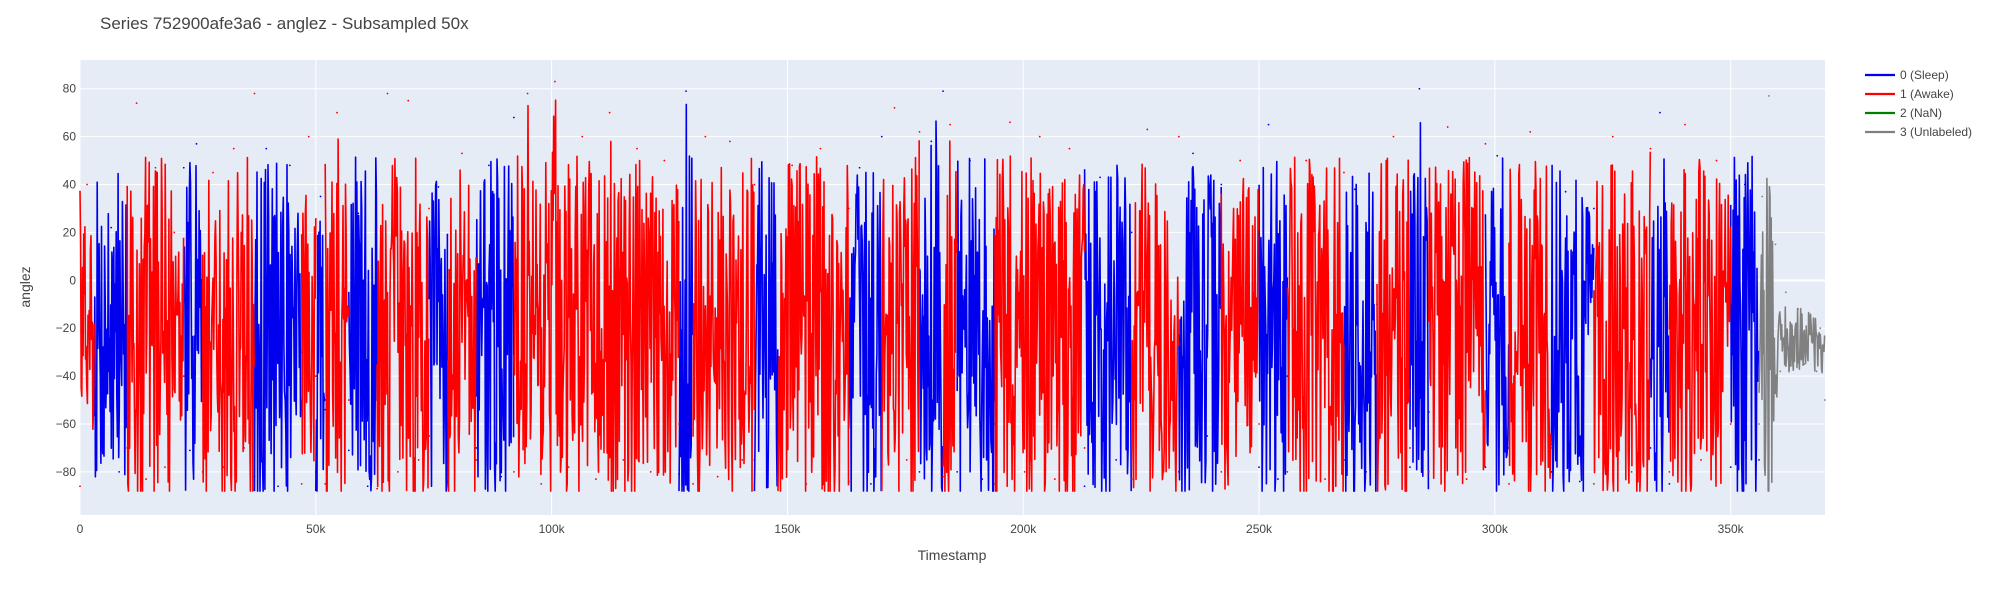 The image size is (2000, 600). What do you see at coordinates (1918, 132) in the screenshot?
I see `legend-item: 3 (Unlabeled)` at bounding box center [1918, 132].